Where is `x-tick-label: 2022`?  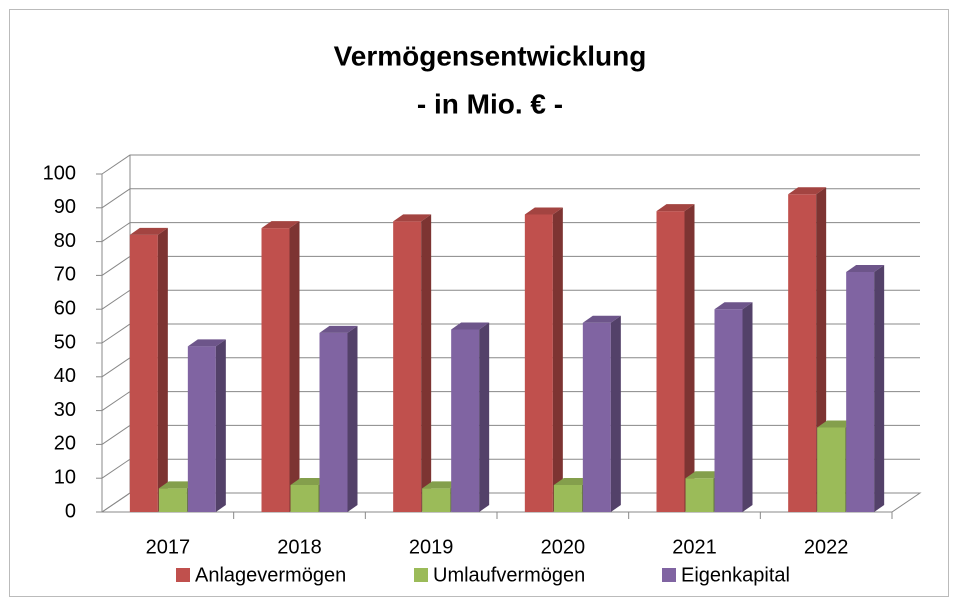
x-tick-label: 2022 is located at coordinates (826, 547).